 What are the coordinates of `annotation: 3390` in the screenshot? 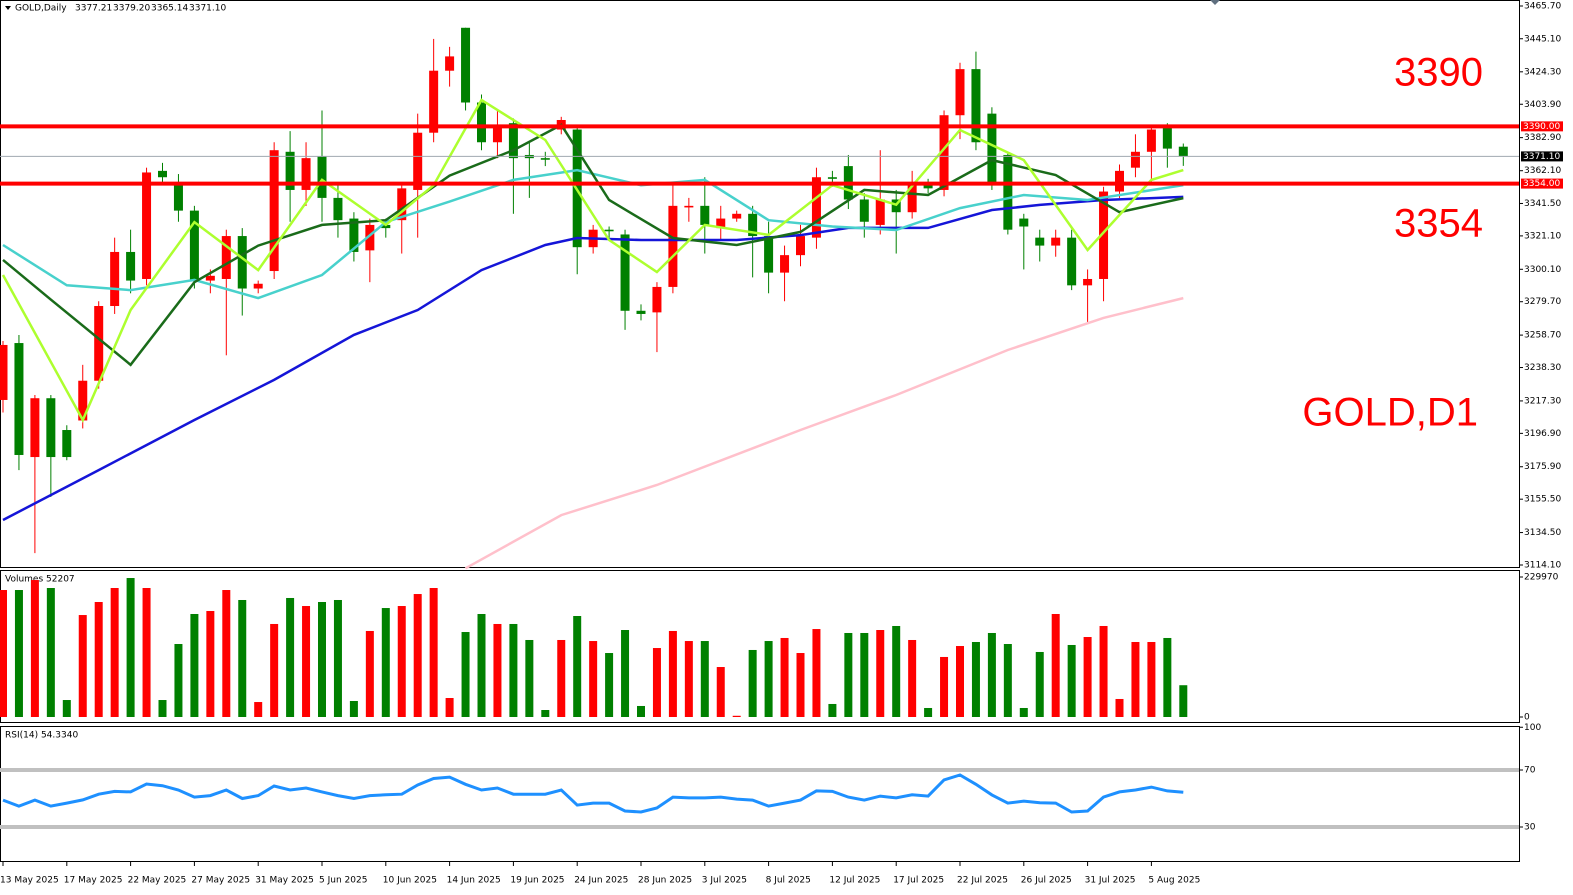 It's located at (1438, 73).